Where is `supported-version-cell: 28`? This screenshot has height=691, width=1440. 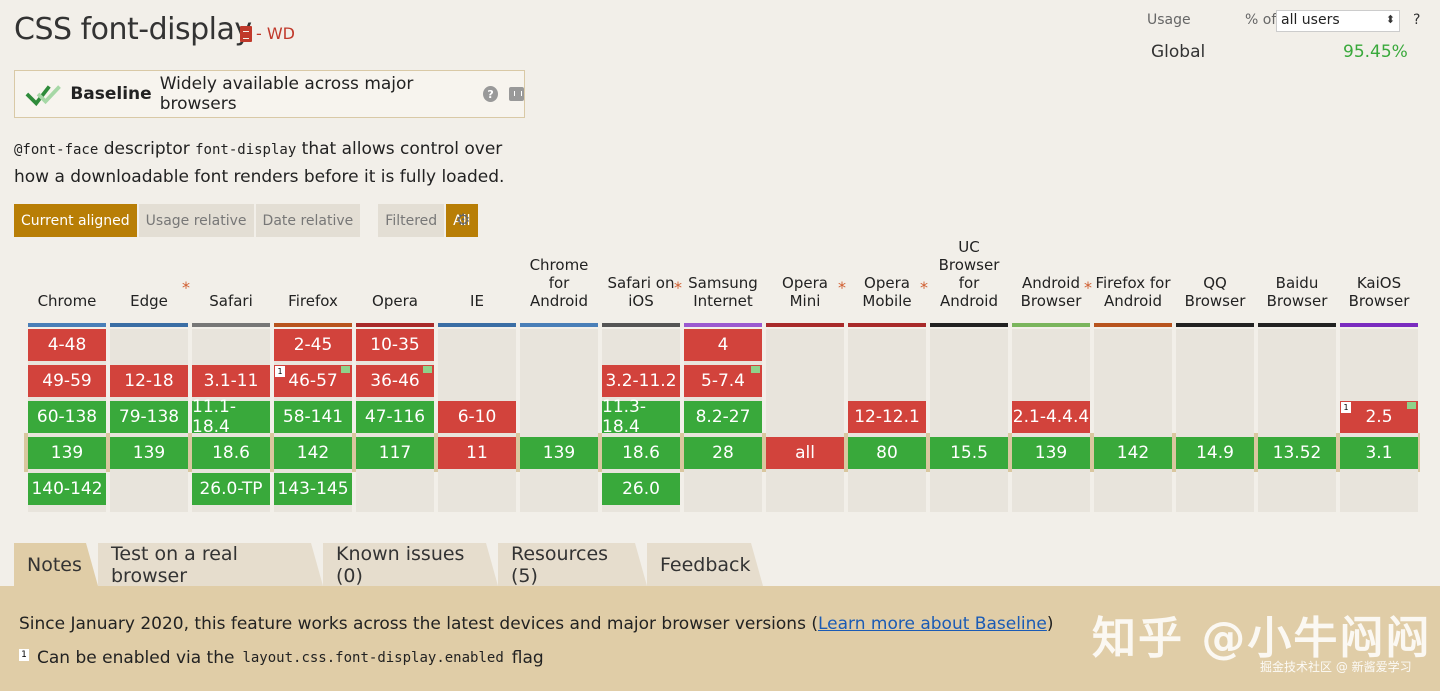
supported-version-cell: 28 is located at coordinates (723, 453).